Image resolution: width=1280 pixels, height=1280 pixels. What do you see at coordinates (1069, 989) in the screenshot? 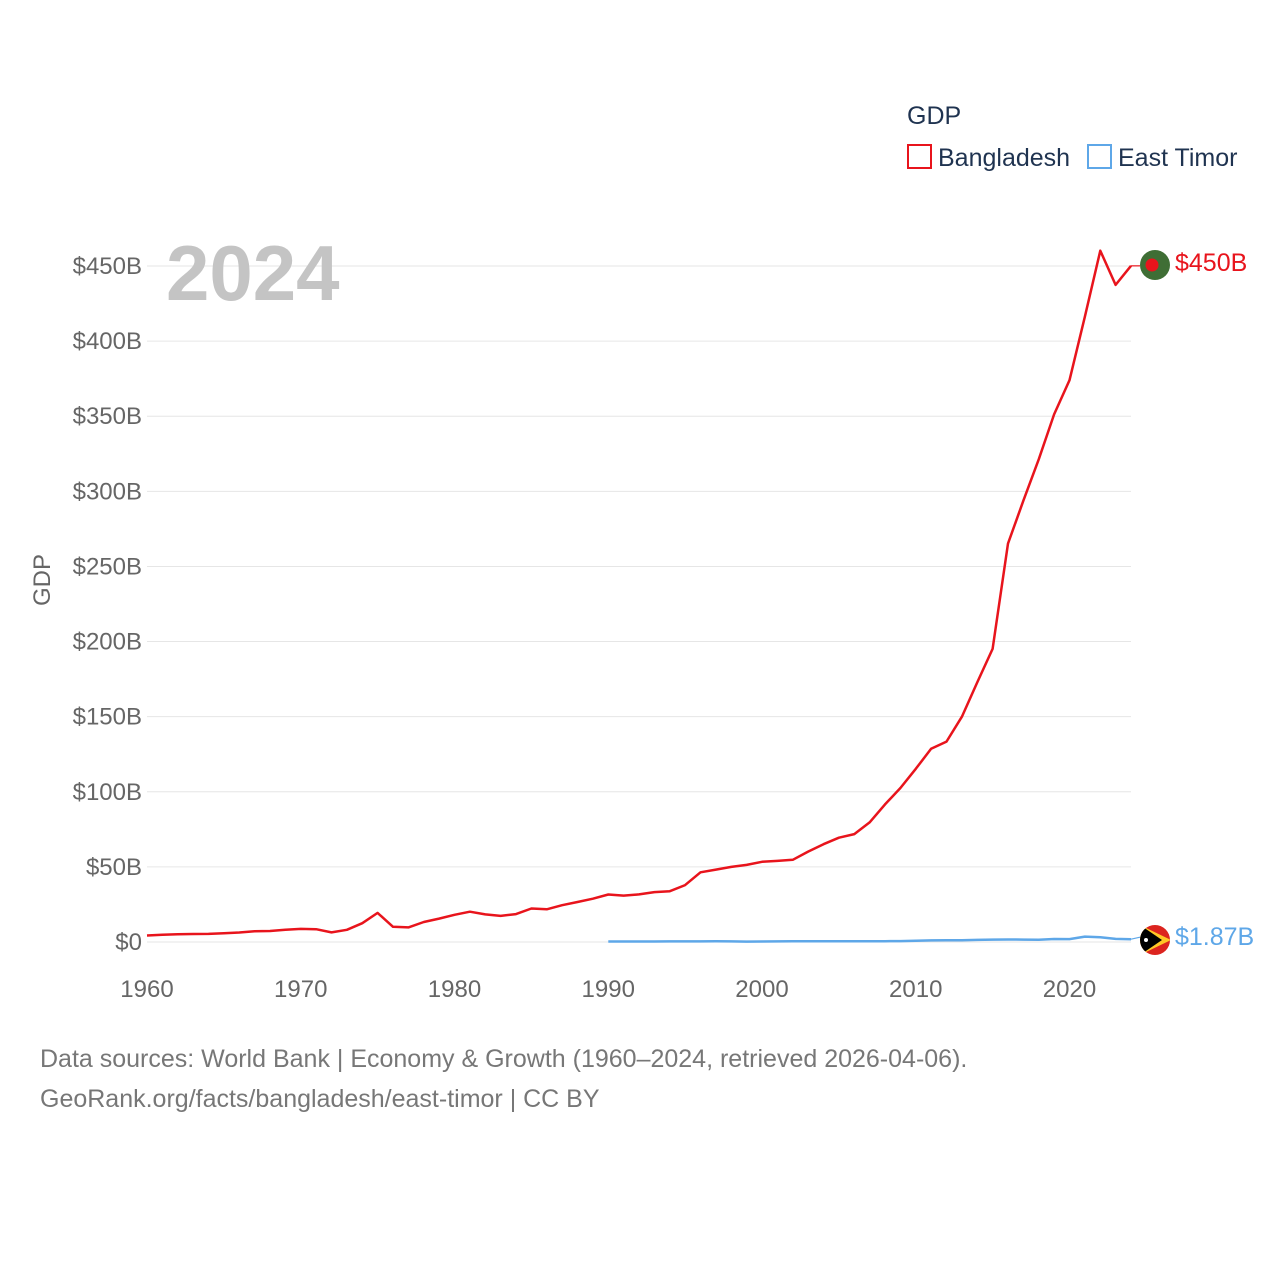
I see `x-tick-label: 2020` at bounding box center [1069, 989].